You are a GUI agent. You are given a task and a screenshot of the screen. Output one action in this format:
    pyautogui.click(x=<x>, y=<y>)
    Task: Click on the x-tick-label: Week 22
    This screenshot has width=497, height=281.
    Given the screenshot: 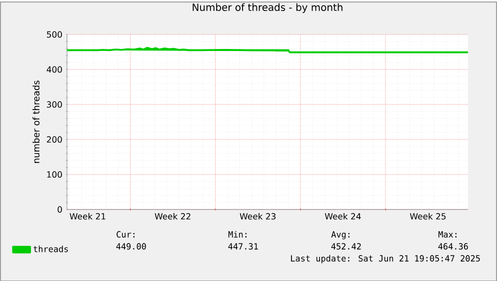 What is the action you would take?
    pyautogui.click(x=172, y=216)
    